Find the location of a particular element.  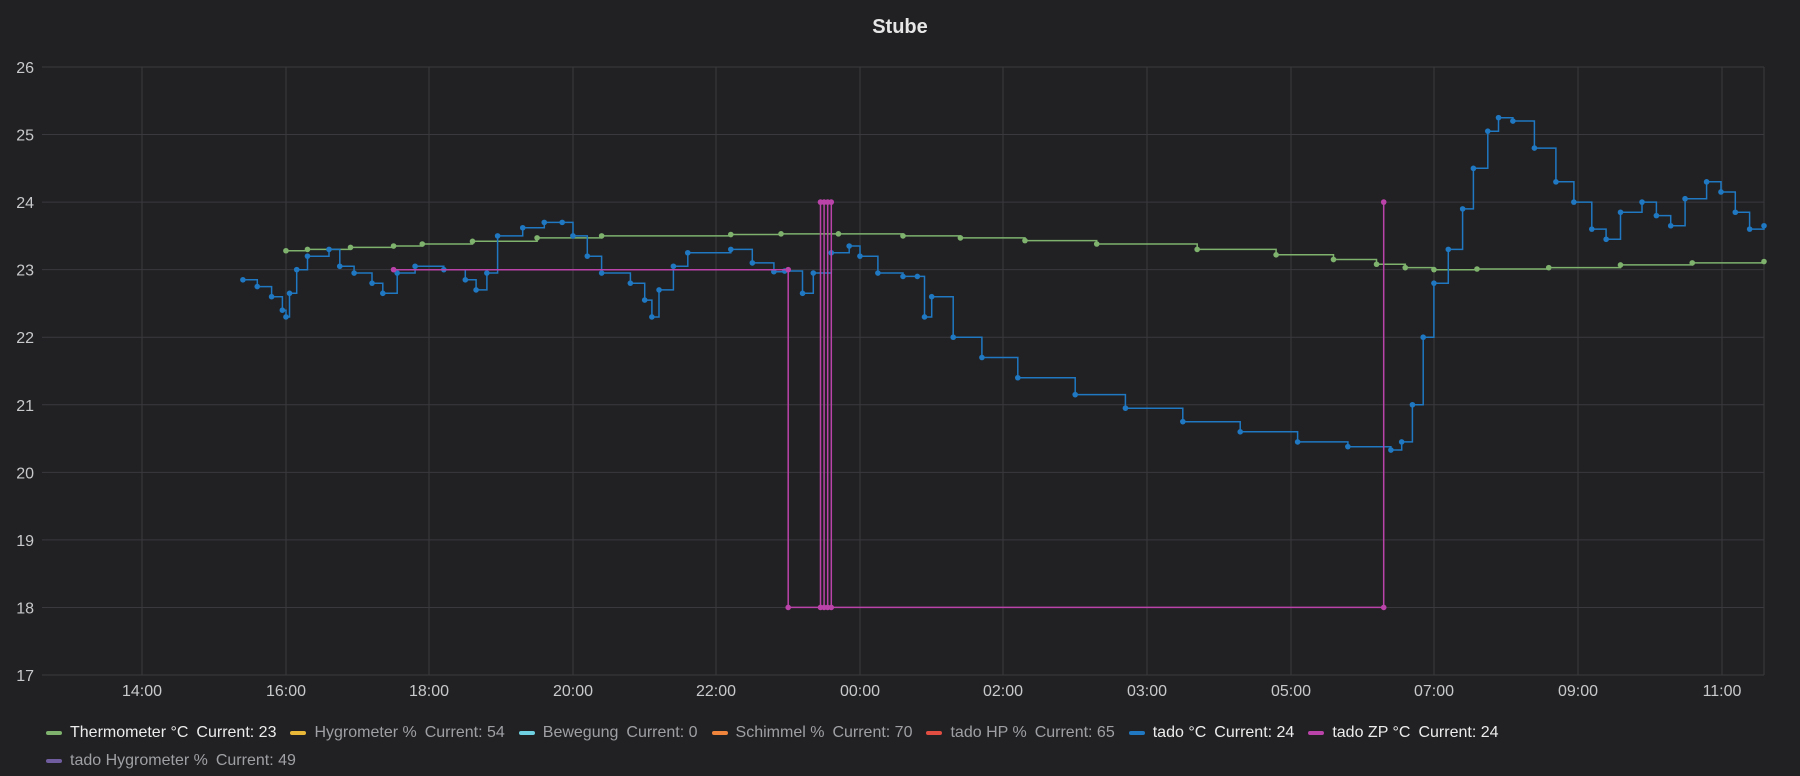

x-tick-label: 22:00 is located at coordinates (716, 691).